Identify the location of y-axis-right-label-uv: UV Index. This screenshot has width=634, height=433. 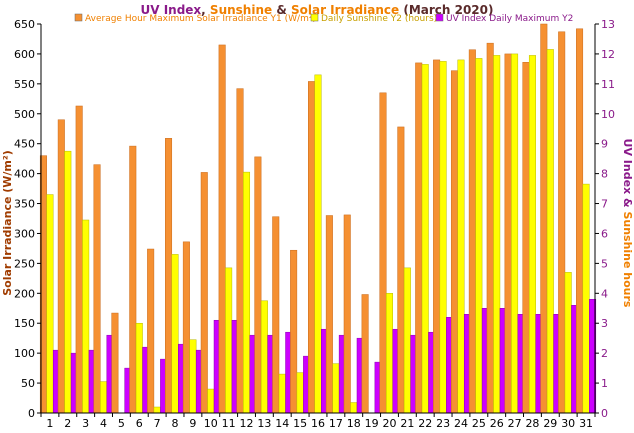
(627, 167).